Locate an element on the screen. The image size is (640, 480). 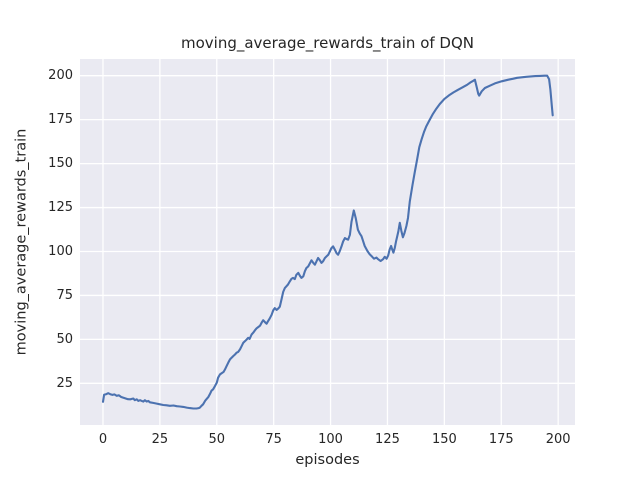
y-tick-label: 175 is located at coordinates (60, 120).